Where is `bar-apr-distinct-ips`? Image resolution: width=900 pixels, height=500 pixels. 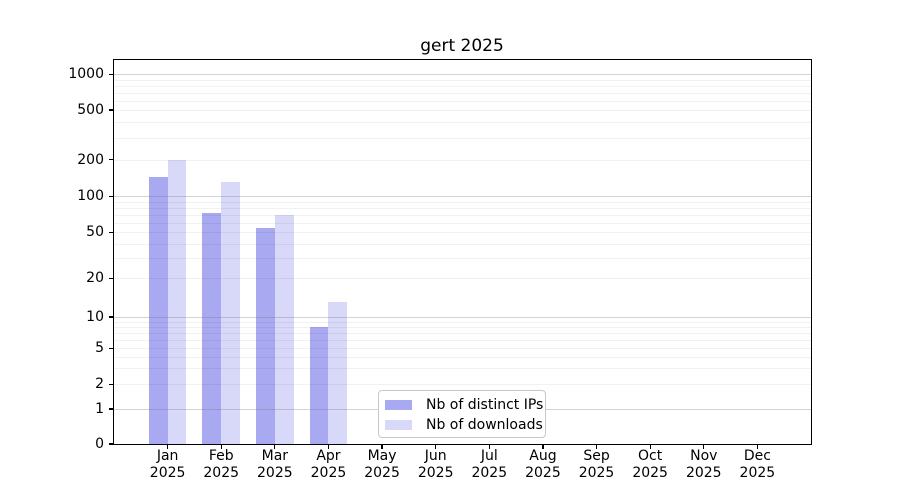
bar-apr-distinct-ips is located at coordinates (319, 385).